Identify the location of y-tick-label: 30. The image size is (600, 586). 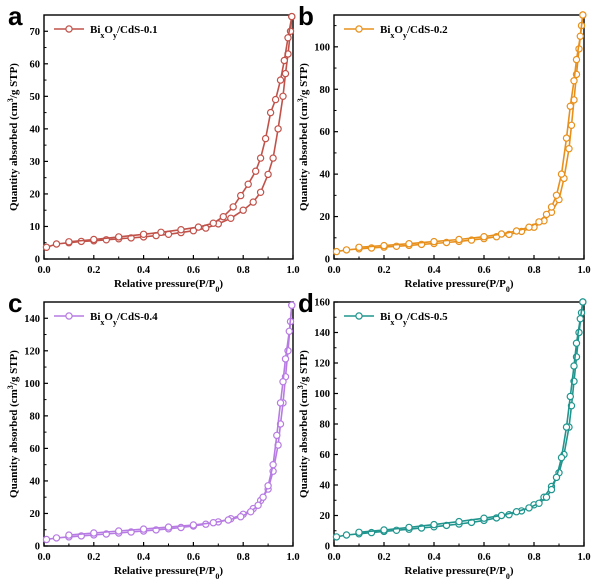
(35, 162).